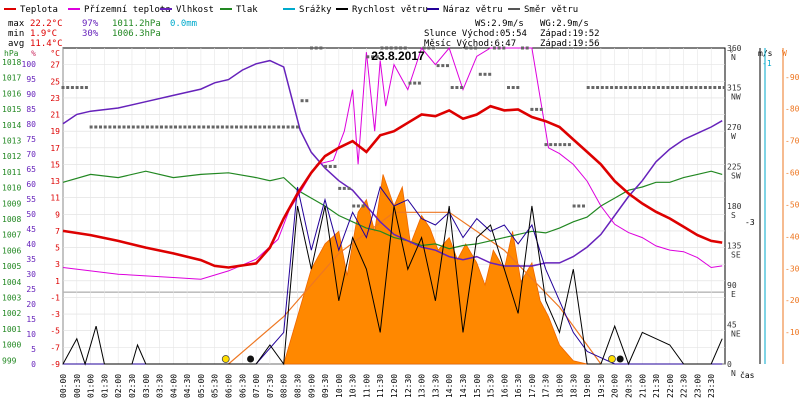 This screenshot has width=800, height=400. Describe the element at coordinates (573, 386) in the screenshot. I see `time-tick-label: 18:30` at that location.